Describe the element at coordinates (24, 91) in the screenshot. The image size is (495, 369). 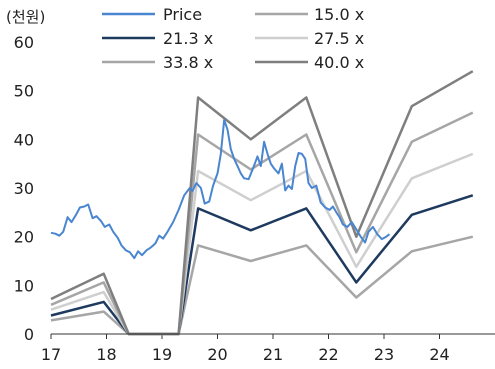
I see `y-tick-label: 50` at that location.